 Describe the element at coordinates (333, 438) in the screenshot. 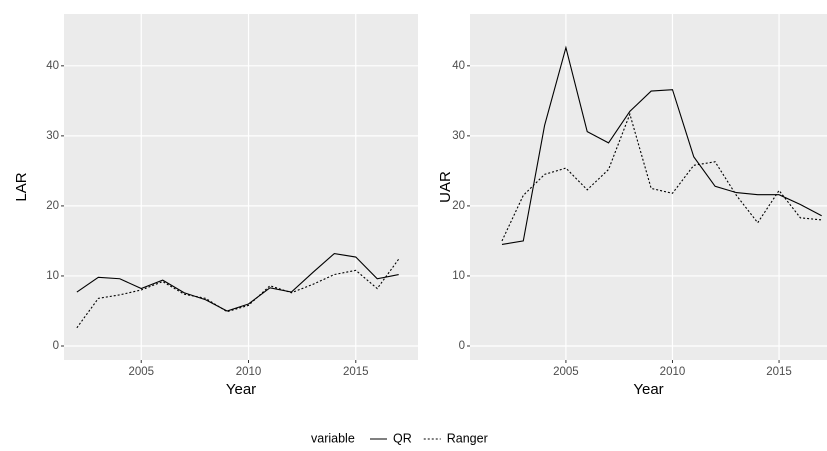

I see `legend-title: variable` at that location.